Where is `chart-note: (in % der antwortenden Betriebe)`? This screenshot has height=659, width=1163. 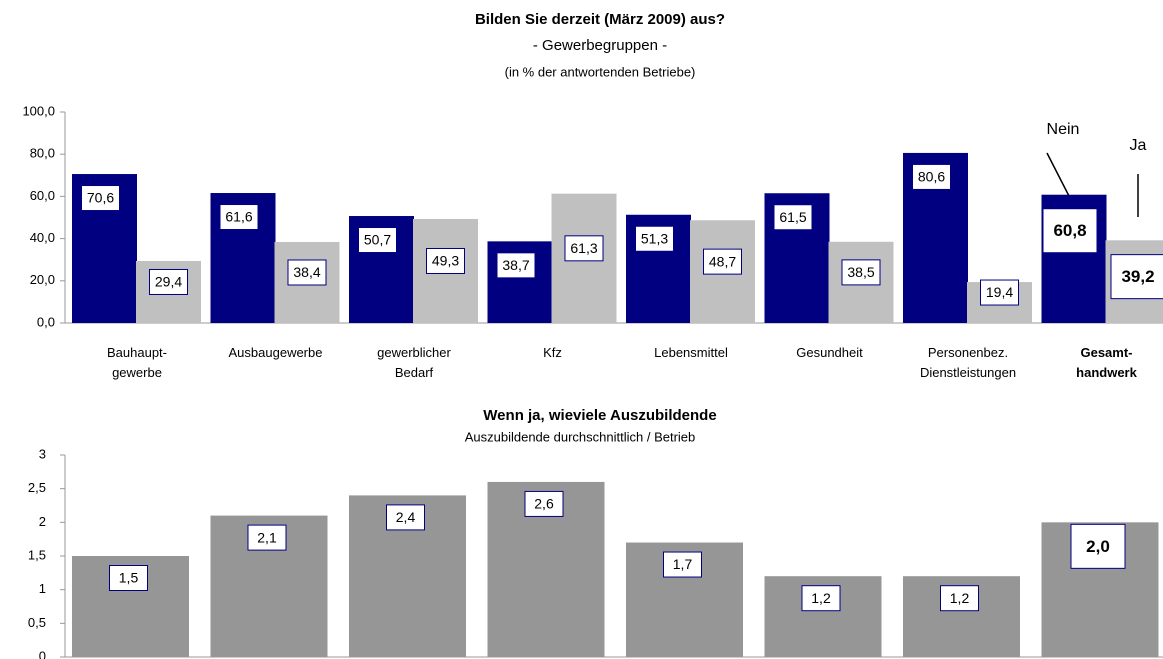 chart-note: (in % der antwortenden Betriebe) is located at coordinates (600, 71).